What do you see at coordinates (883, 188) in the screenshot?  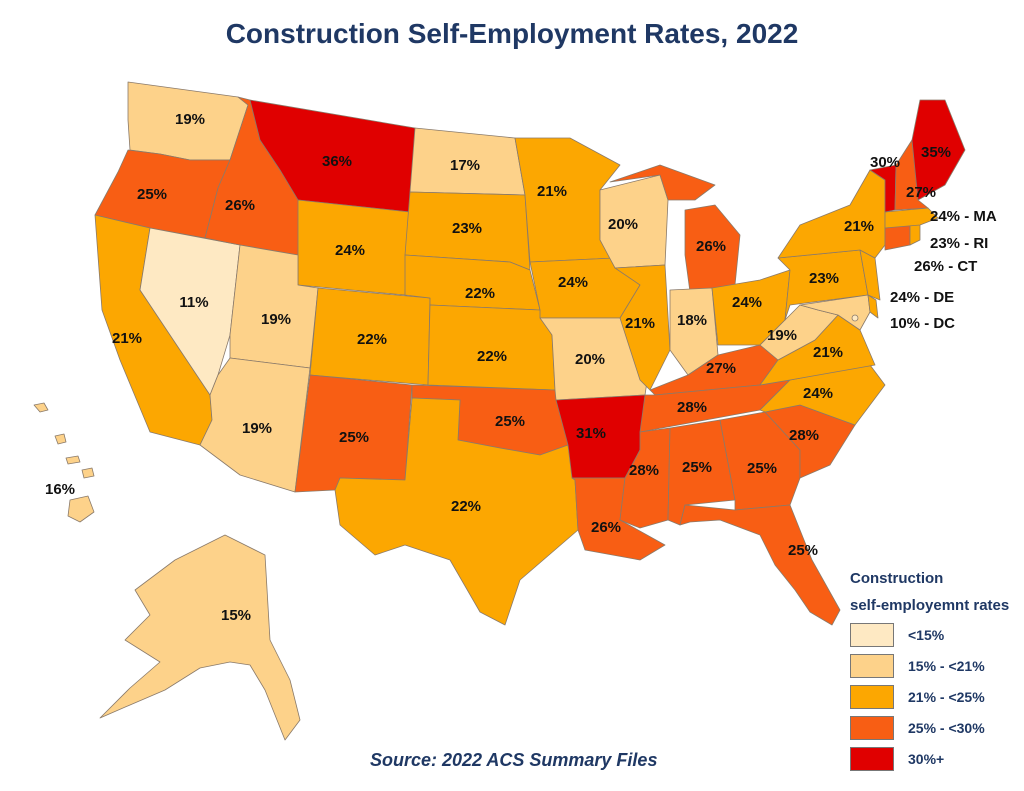 I see `state-vt` at bounding box center [883, 188].